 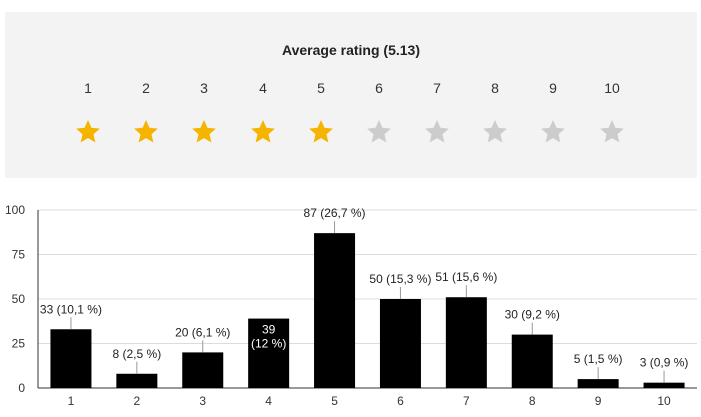 I want to click on data-label: 51 (15,6 %), so click(x=466, y=277).